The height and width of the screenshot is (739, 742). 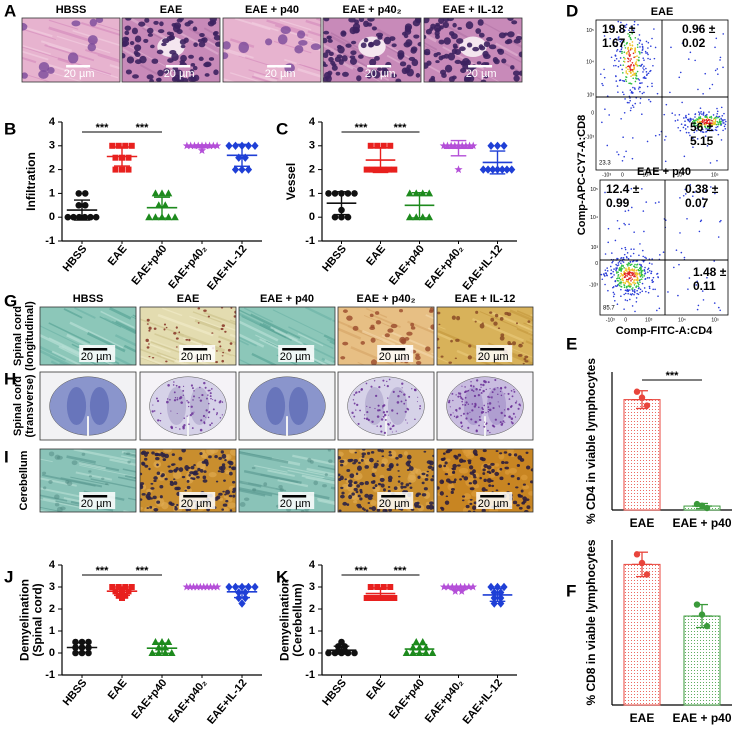 What do you see at coordinates (386, 426) in the screenshot?
I see `fissure` at bounding box center [386, 426].